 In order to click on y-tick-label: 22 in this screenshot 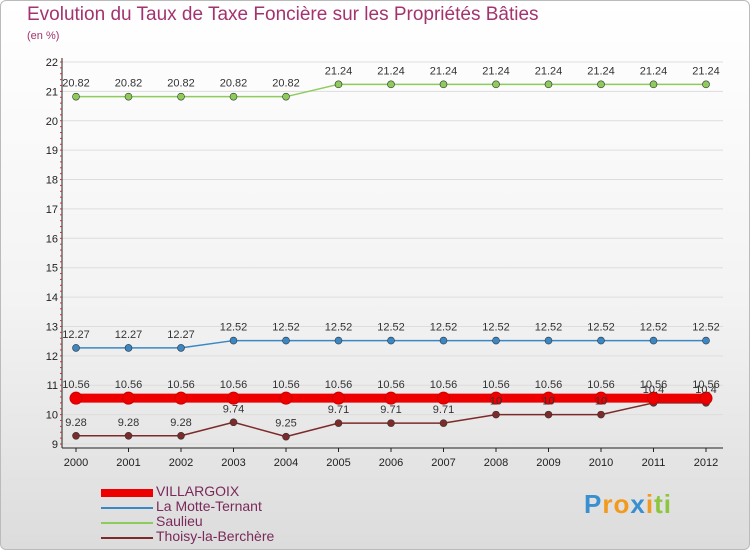, I will do `click(52, 63)`.